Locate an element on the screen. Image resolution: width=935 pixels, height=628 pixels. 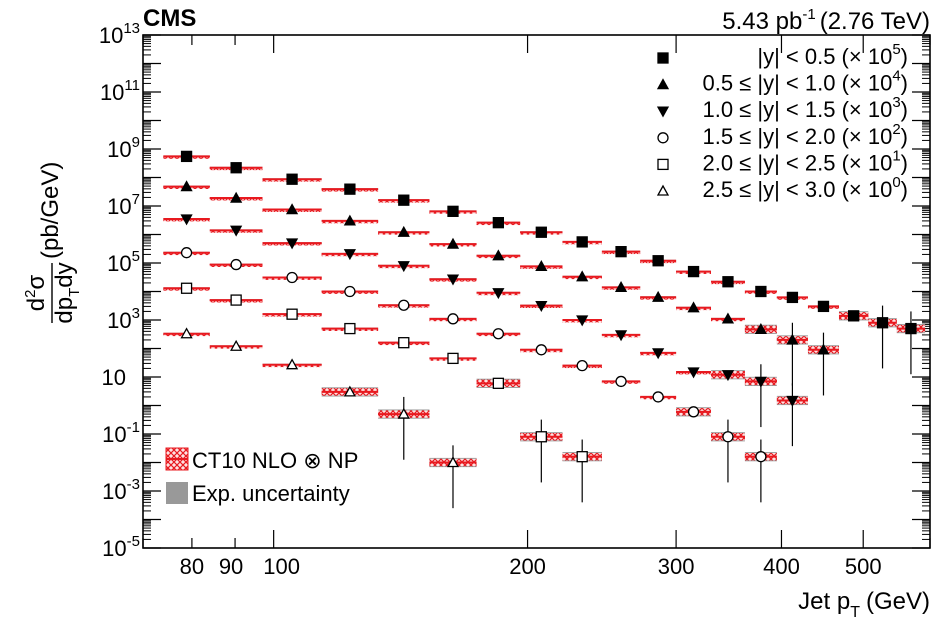
y-tick-label: 10³ is located at coordinates (123, 319).